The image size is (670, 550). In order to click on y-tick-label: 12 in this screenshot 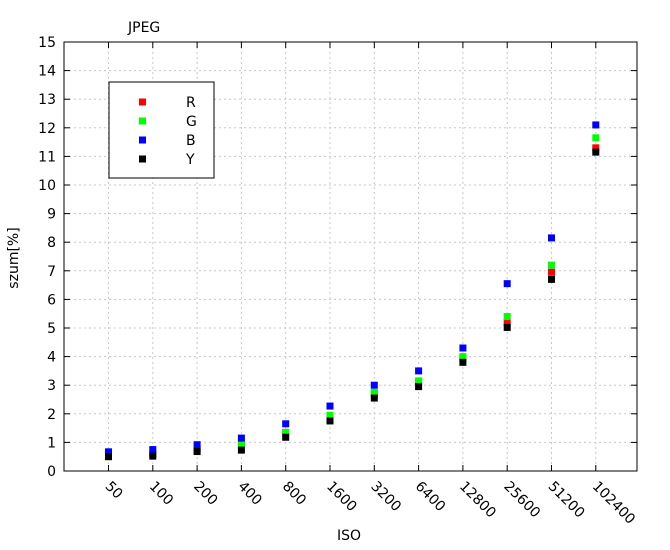, I will do `click(47, 129)`.